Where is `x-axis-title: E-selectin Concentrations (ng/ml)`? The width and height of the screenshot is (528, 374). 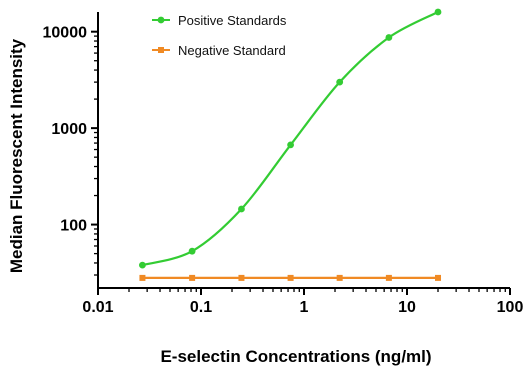
x-axis-title: E-selectin Concentrations (ng/ml) is located at coordinates (295, 356).